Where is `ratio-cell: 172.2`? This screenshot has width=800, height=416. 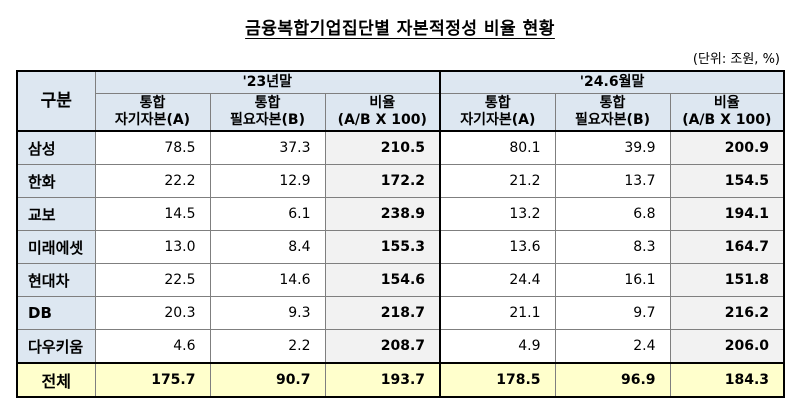
ratio-cell: 172.2 is located at coordinates (382, 181).